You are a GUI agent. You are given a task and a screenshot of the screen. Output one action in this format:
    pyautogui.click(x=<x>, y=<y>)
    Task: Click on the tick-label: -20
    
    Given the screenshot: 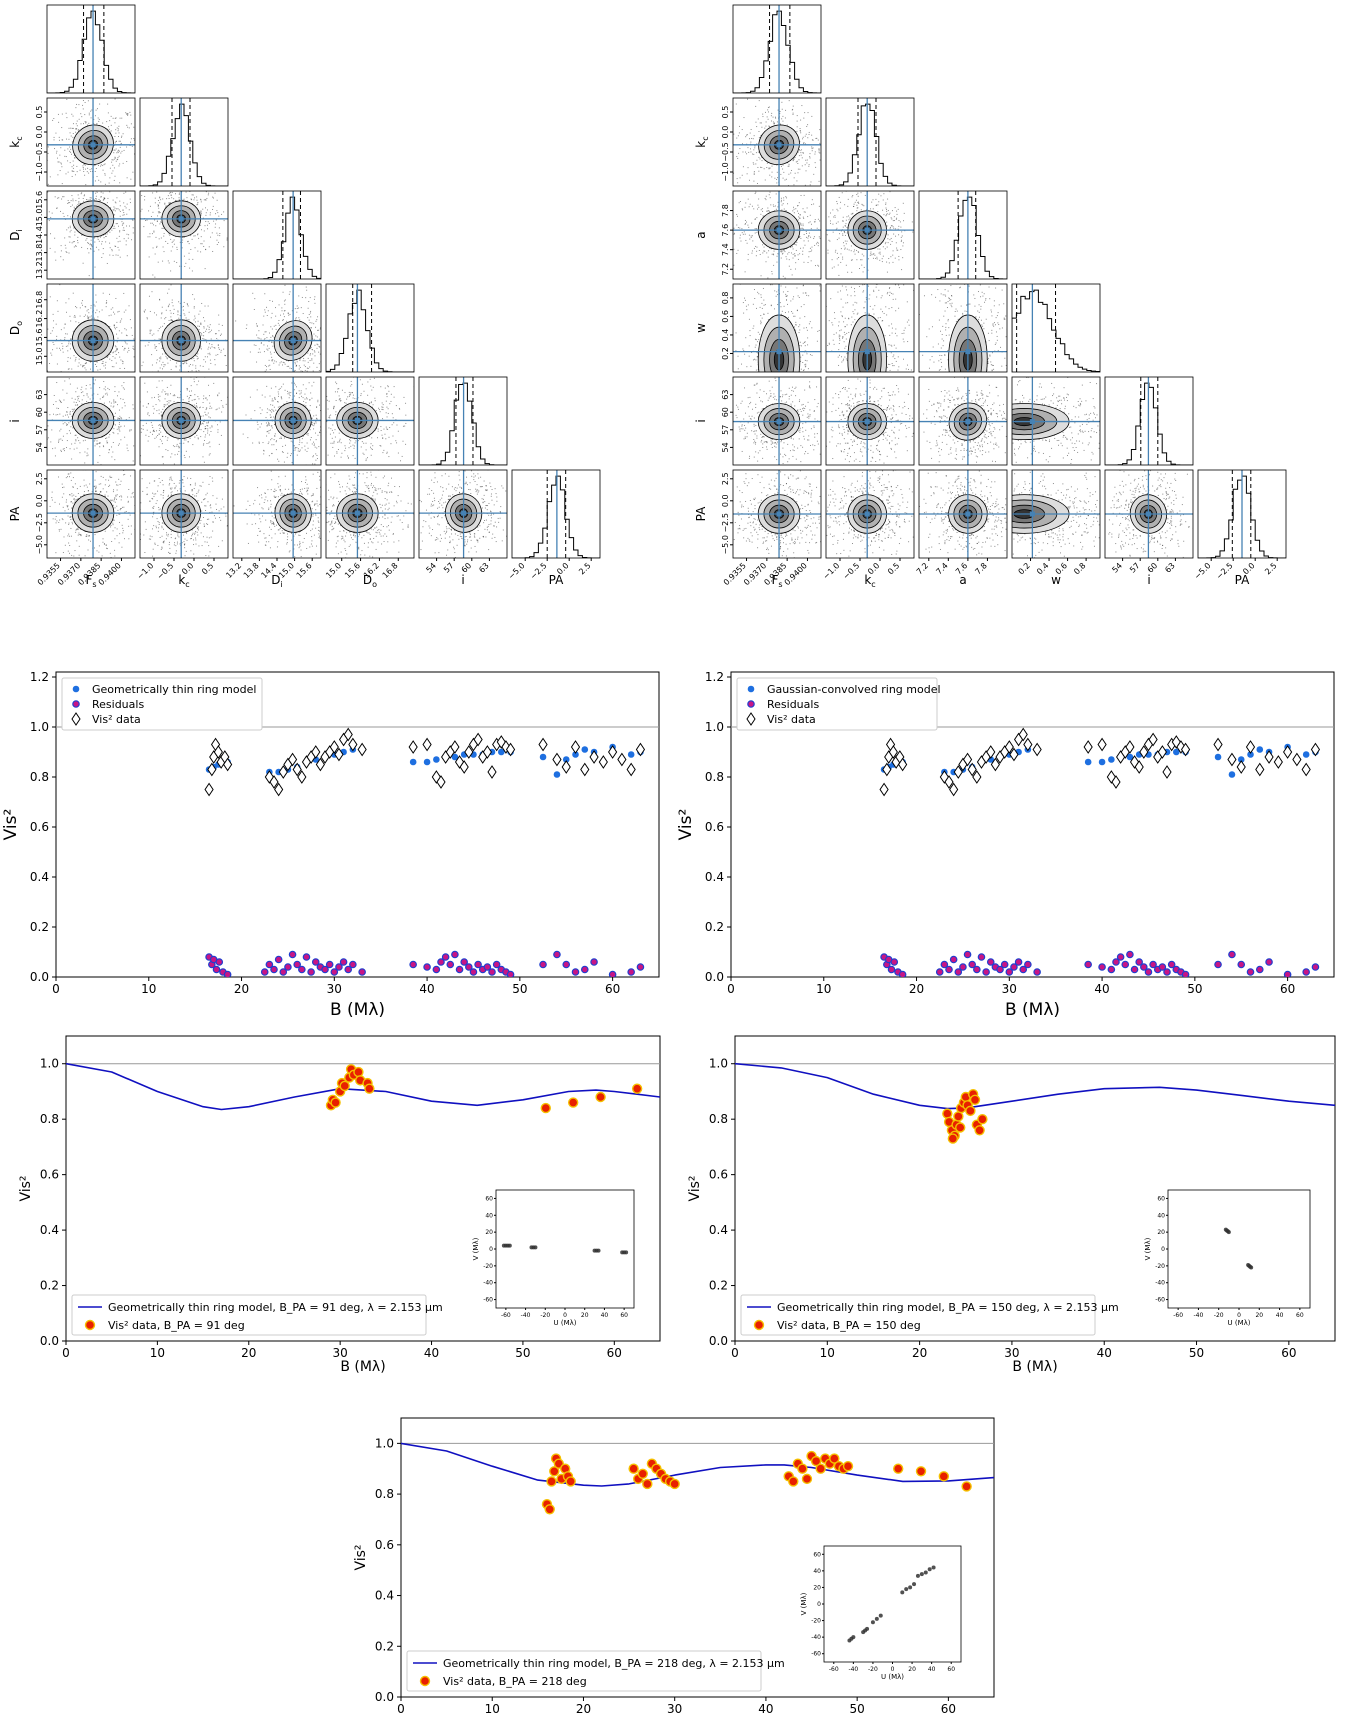 What is the action you would take?
    pyautogui.click(x=1160, y=1266)
    